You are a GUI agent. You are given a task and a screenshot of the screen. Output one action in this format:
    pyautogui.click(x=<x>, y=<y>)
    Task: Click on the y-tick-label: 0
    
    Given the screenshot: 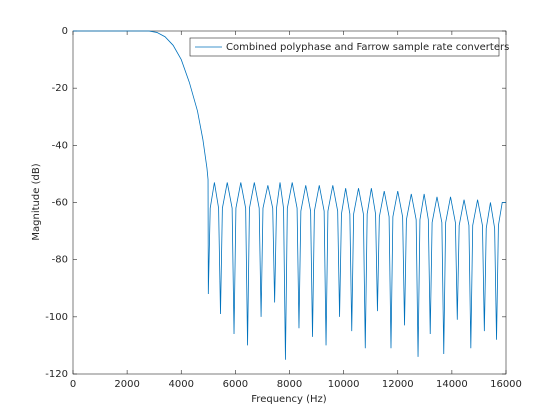 What is the action you would take?
    pyautogui.click(x=65, y=31)
    